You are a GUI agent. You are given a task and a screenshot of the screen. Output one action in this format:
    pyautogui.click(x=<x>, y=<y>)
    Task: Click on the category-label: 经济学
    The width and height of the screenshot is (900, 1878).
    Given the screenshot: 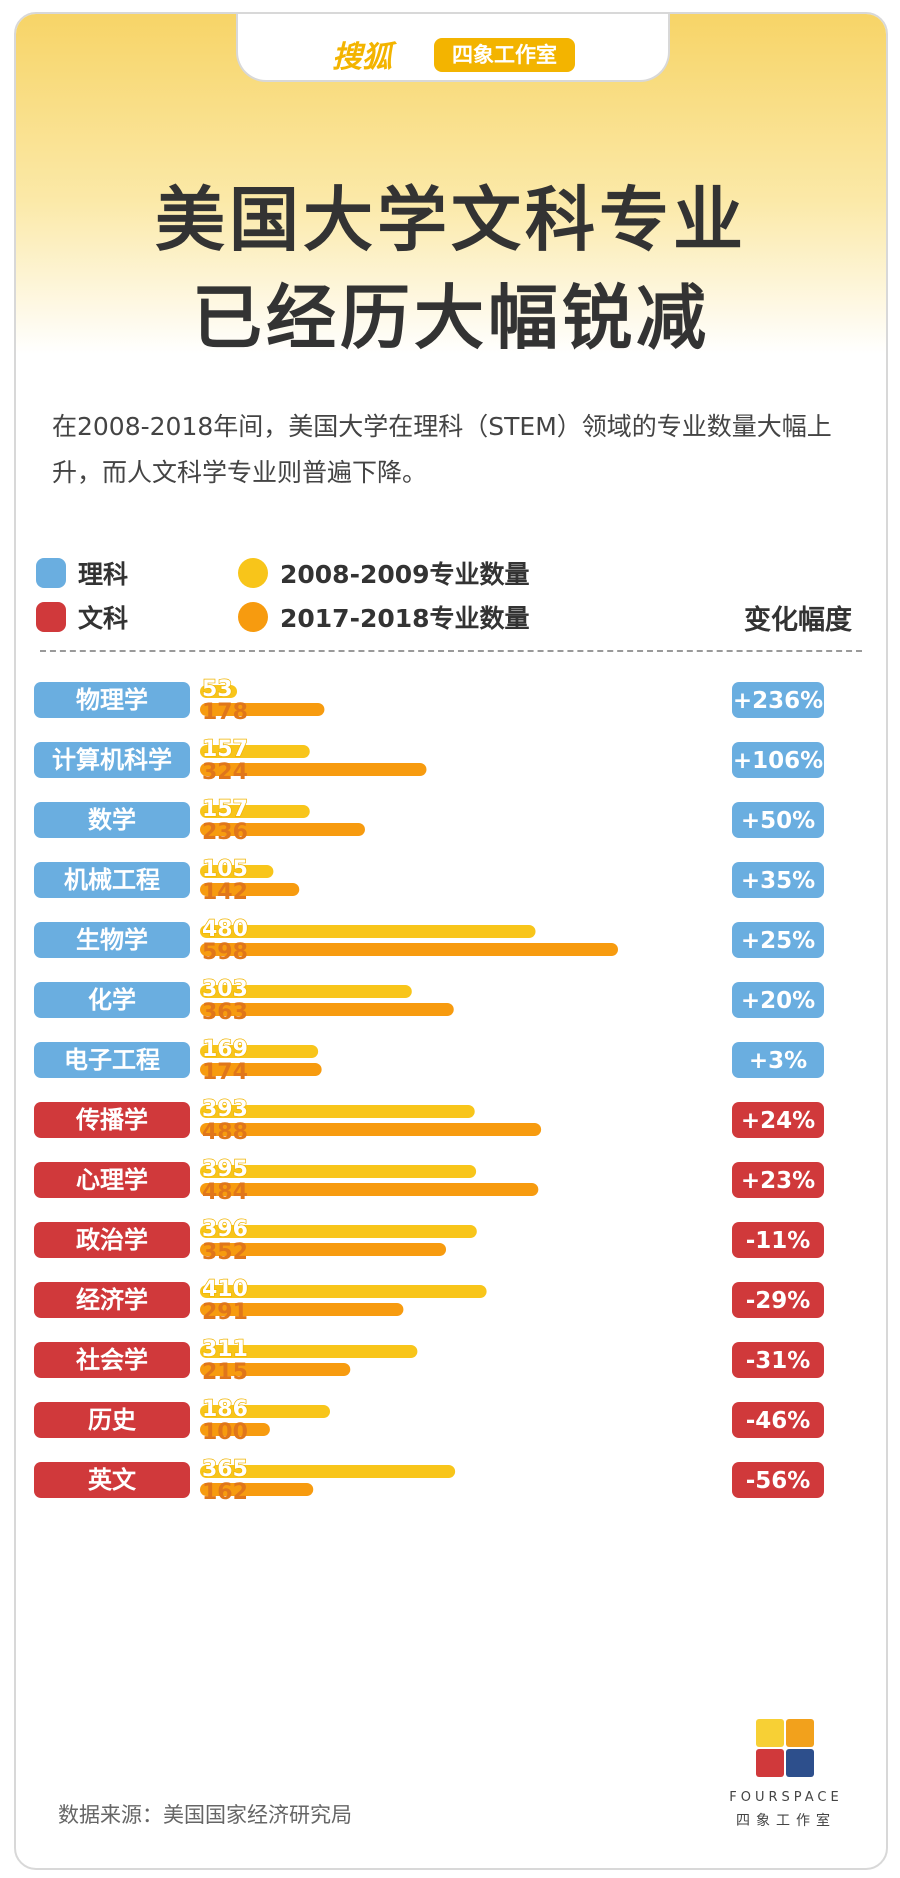 What is the action you would take?
    pyautogui.click(x=112, y=1300)
    